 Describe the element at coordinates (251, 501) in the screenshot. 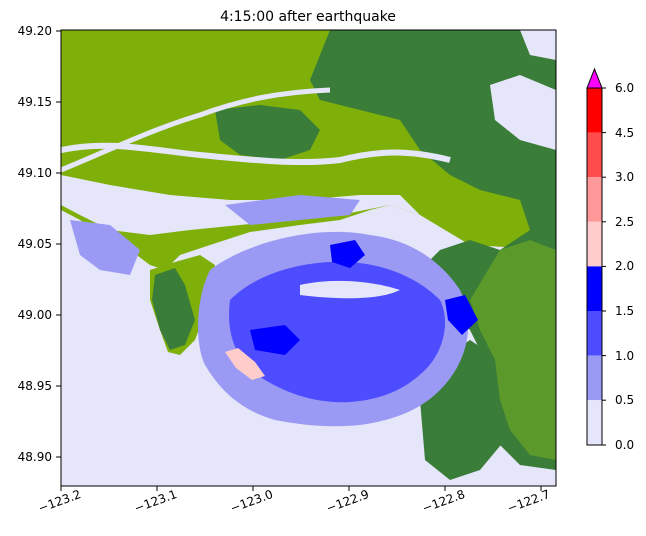

I see `x-tick-label: −123.0` at that location.